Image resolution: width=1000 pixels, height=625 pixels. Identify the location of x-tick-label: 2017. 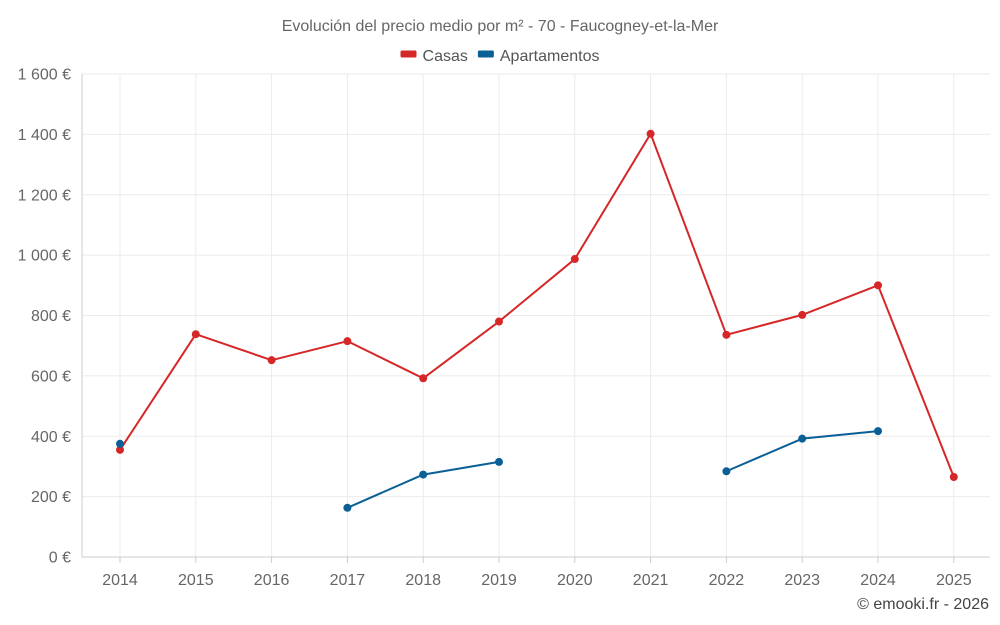
(348, 580).